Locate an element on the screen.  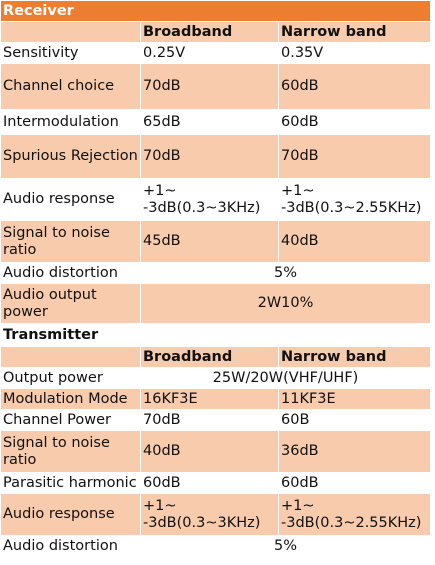
table-row: Intermodulation 65dB 60dB is located at coordinates (215, 122).